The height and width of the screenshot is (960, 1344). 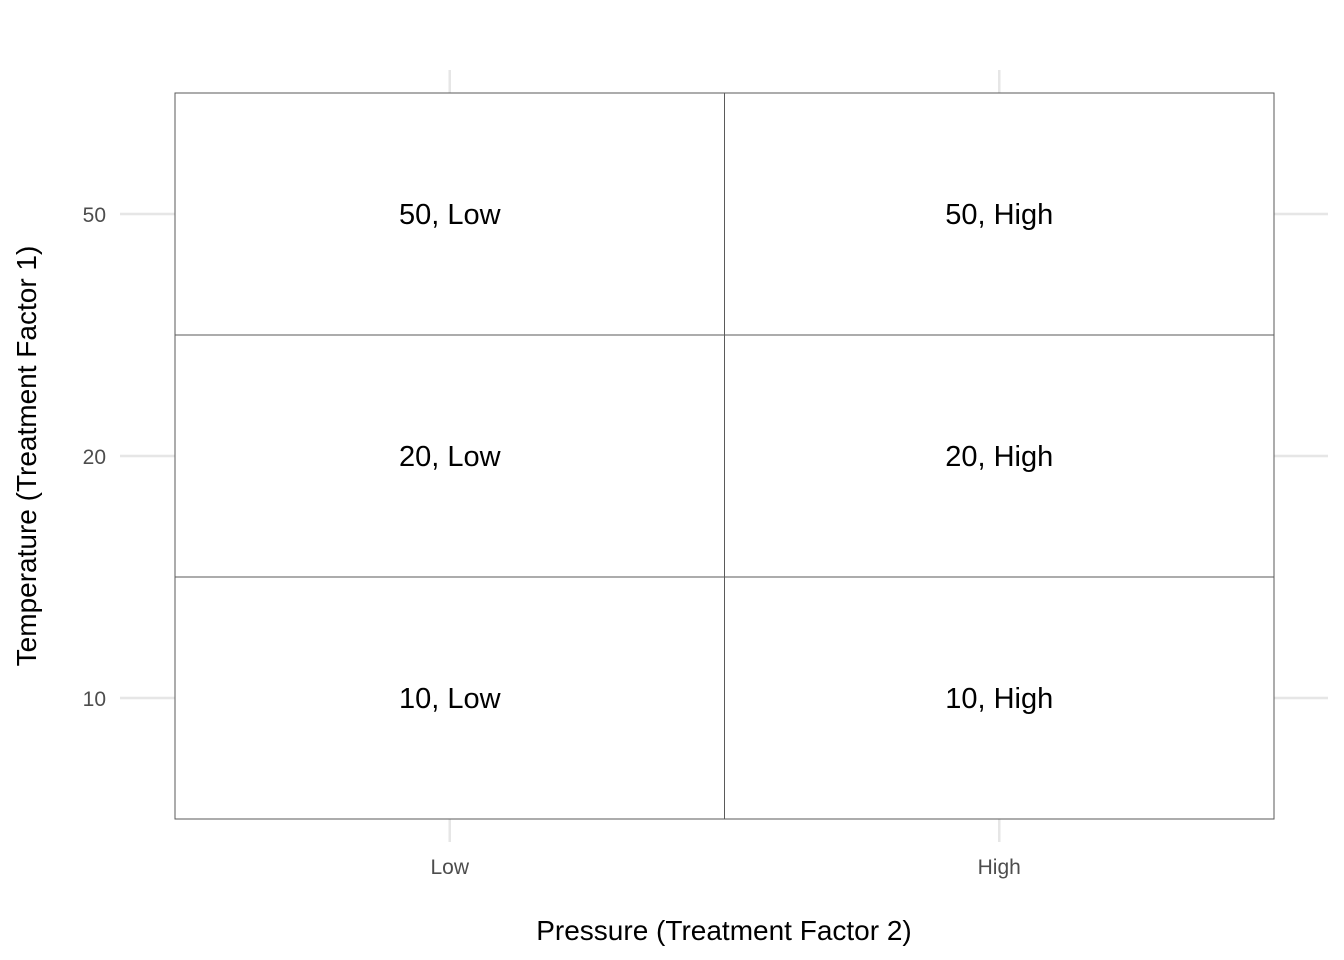 What do you see at coordinates (94, 215) in the screenshot?
I see `y-tick-label: 50` at bounding box center [94, 215].